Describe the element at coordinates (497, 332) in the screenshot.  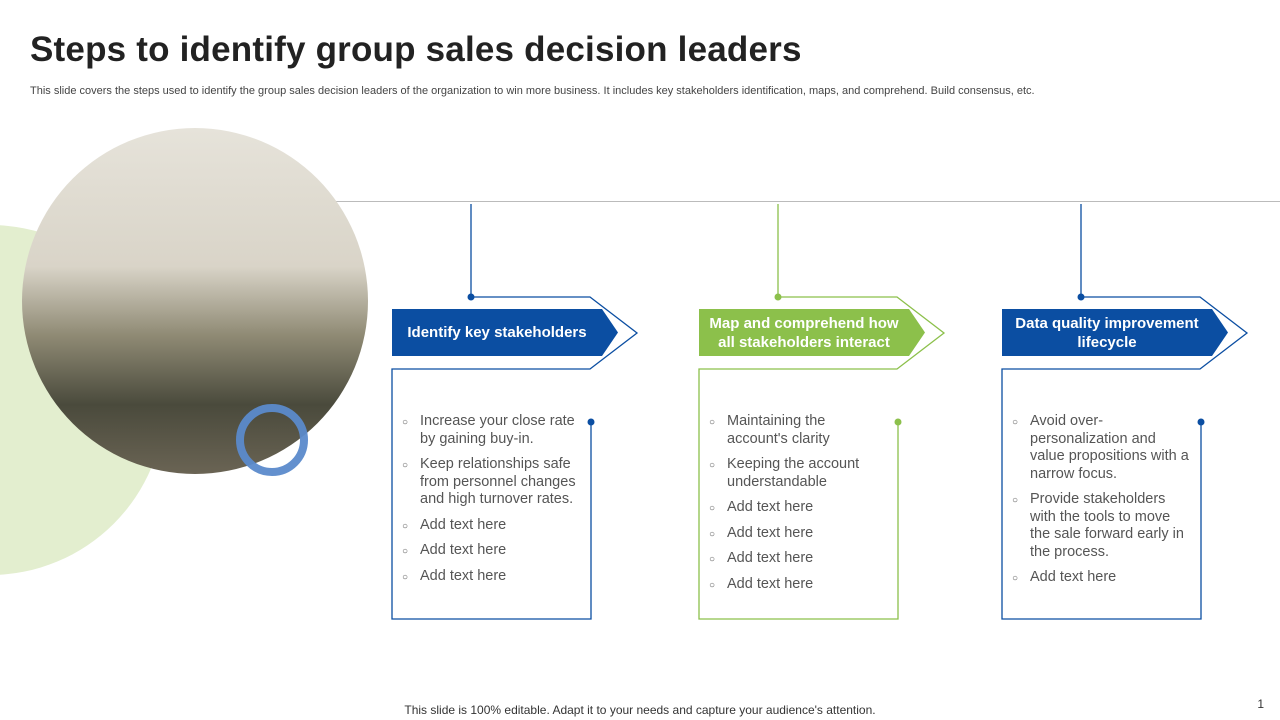
I see `step-heading: Identify key stakeholders` at that location.